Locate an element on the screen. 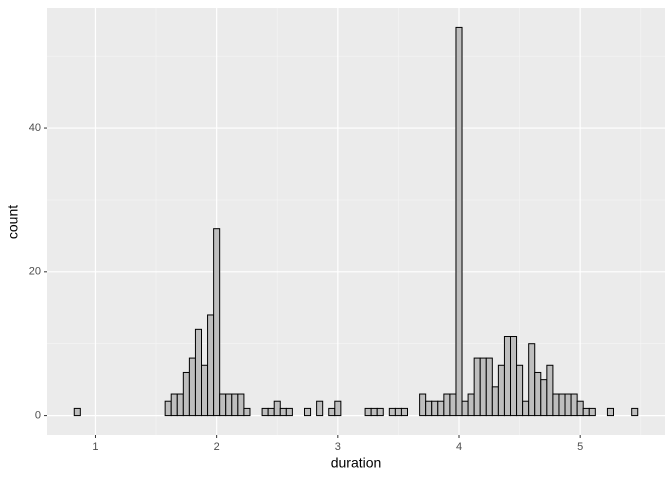  x-axis-label: duration is located at coordinates (356, 463).